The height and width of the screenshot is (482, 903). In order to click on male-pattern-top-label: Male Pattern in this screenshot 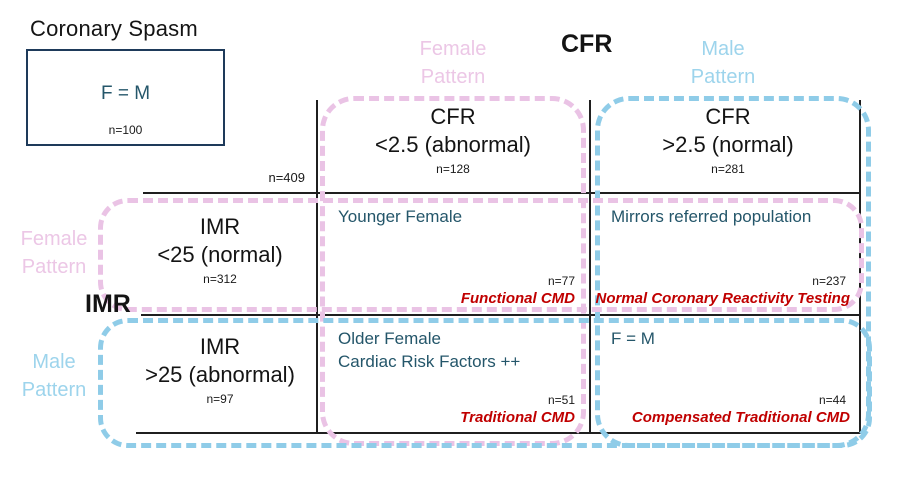, I will do `click(723, 63)`.